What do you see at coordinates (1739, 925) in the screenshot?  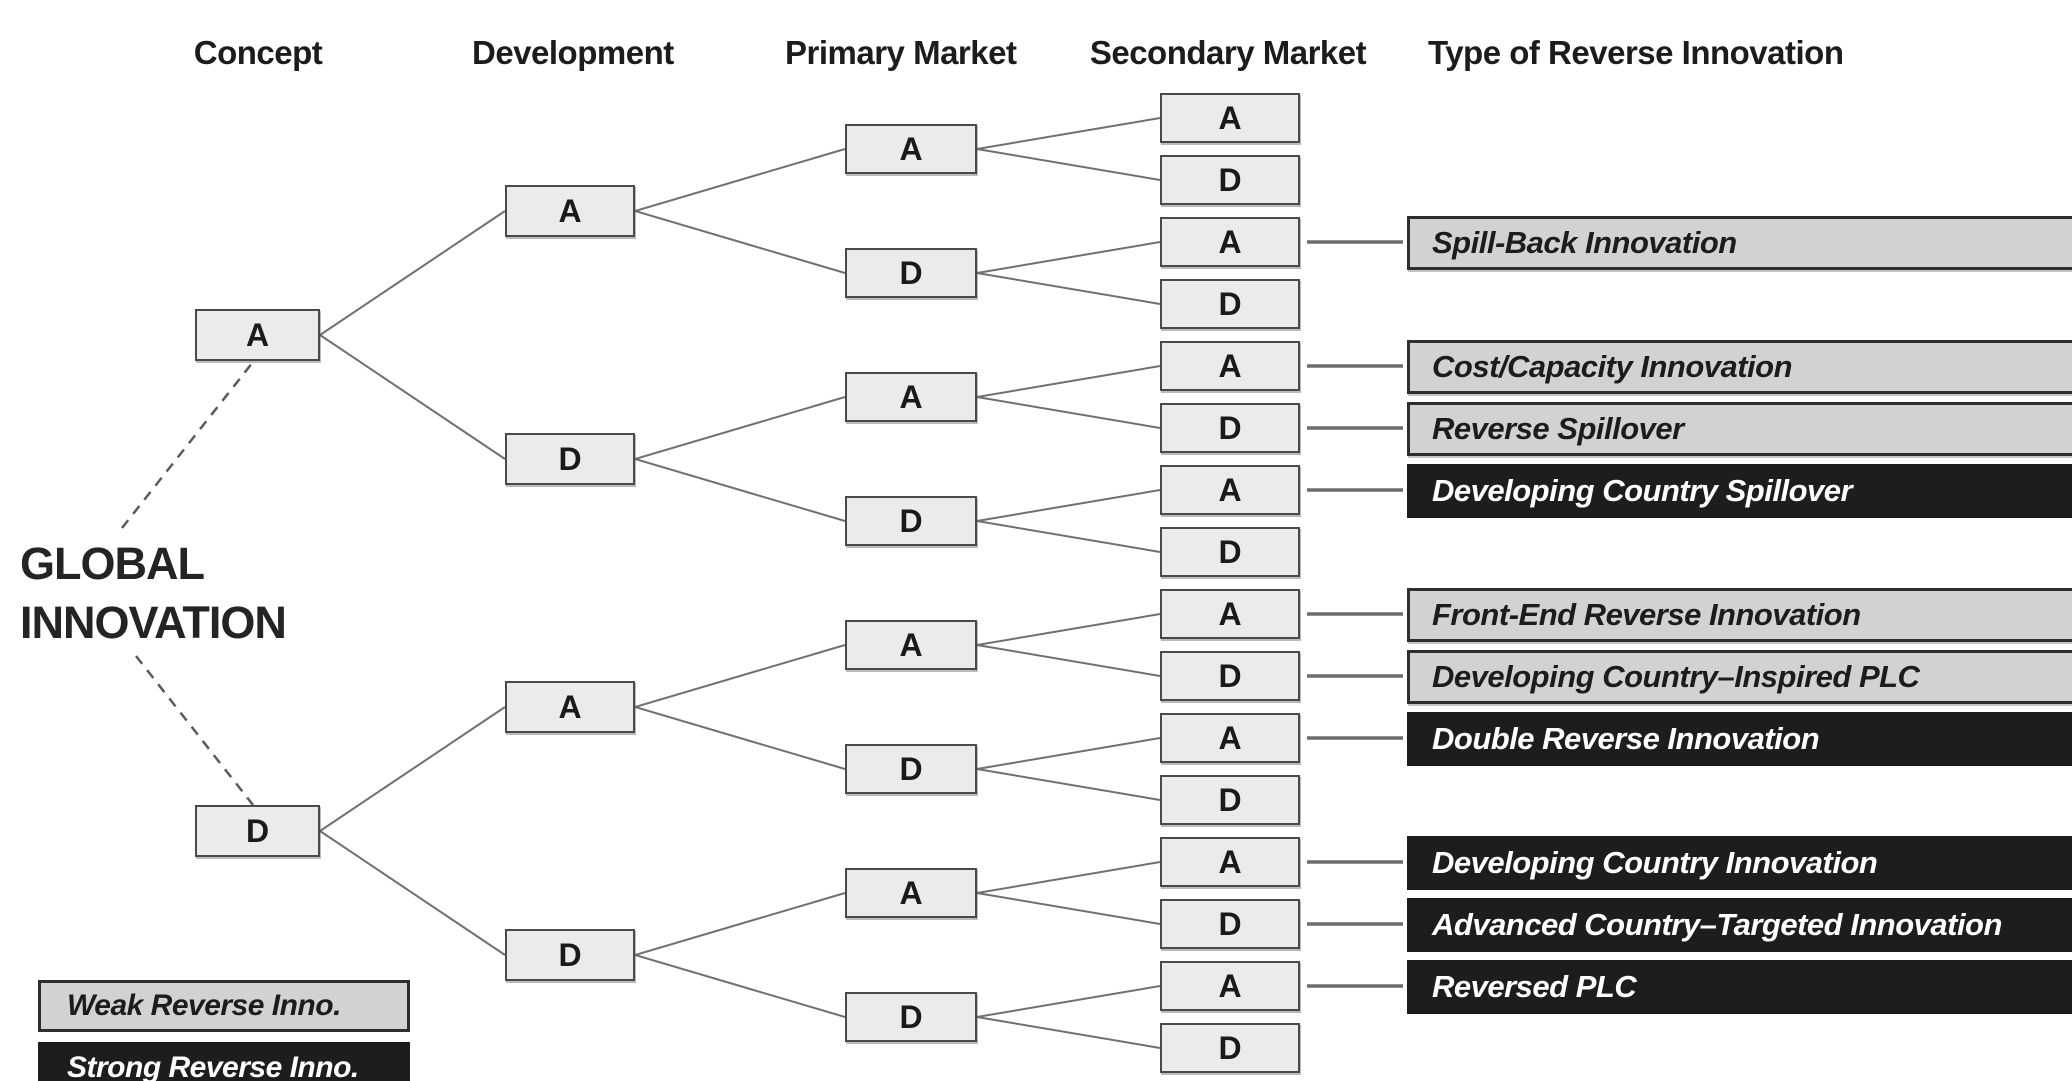 I see `type-bar-advanced-country-targeted-innovation: Advanced Country–Targeted Innovation` at bounding box center [1739, 925].